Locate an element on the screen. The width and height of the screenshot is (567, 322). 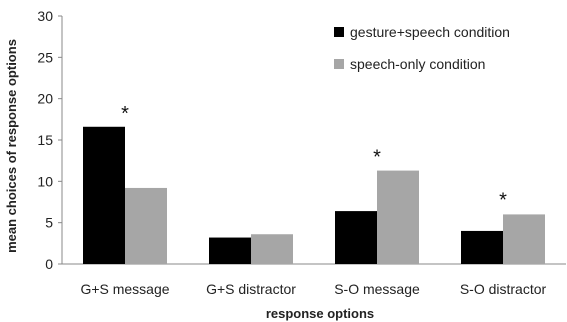
x-axis-title: response options is located at coordinates (320, 313).